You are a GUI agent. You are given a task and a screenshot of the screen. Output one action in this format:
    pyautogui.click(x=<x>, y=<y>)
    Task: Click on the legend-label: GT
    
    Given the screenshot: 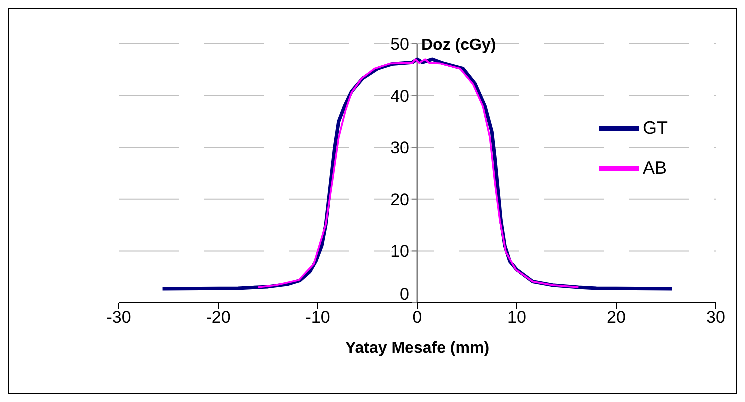 What is the action you would take?
    pyautogui.click(x=655, y=128)
    